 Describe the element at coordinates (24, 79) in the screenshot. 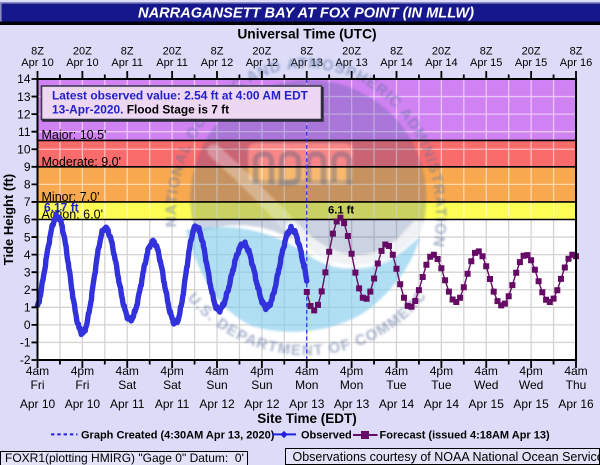

I see `svg-text: 14` at that location.